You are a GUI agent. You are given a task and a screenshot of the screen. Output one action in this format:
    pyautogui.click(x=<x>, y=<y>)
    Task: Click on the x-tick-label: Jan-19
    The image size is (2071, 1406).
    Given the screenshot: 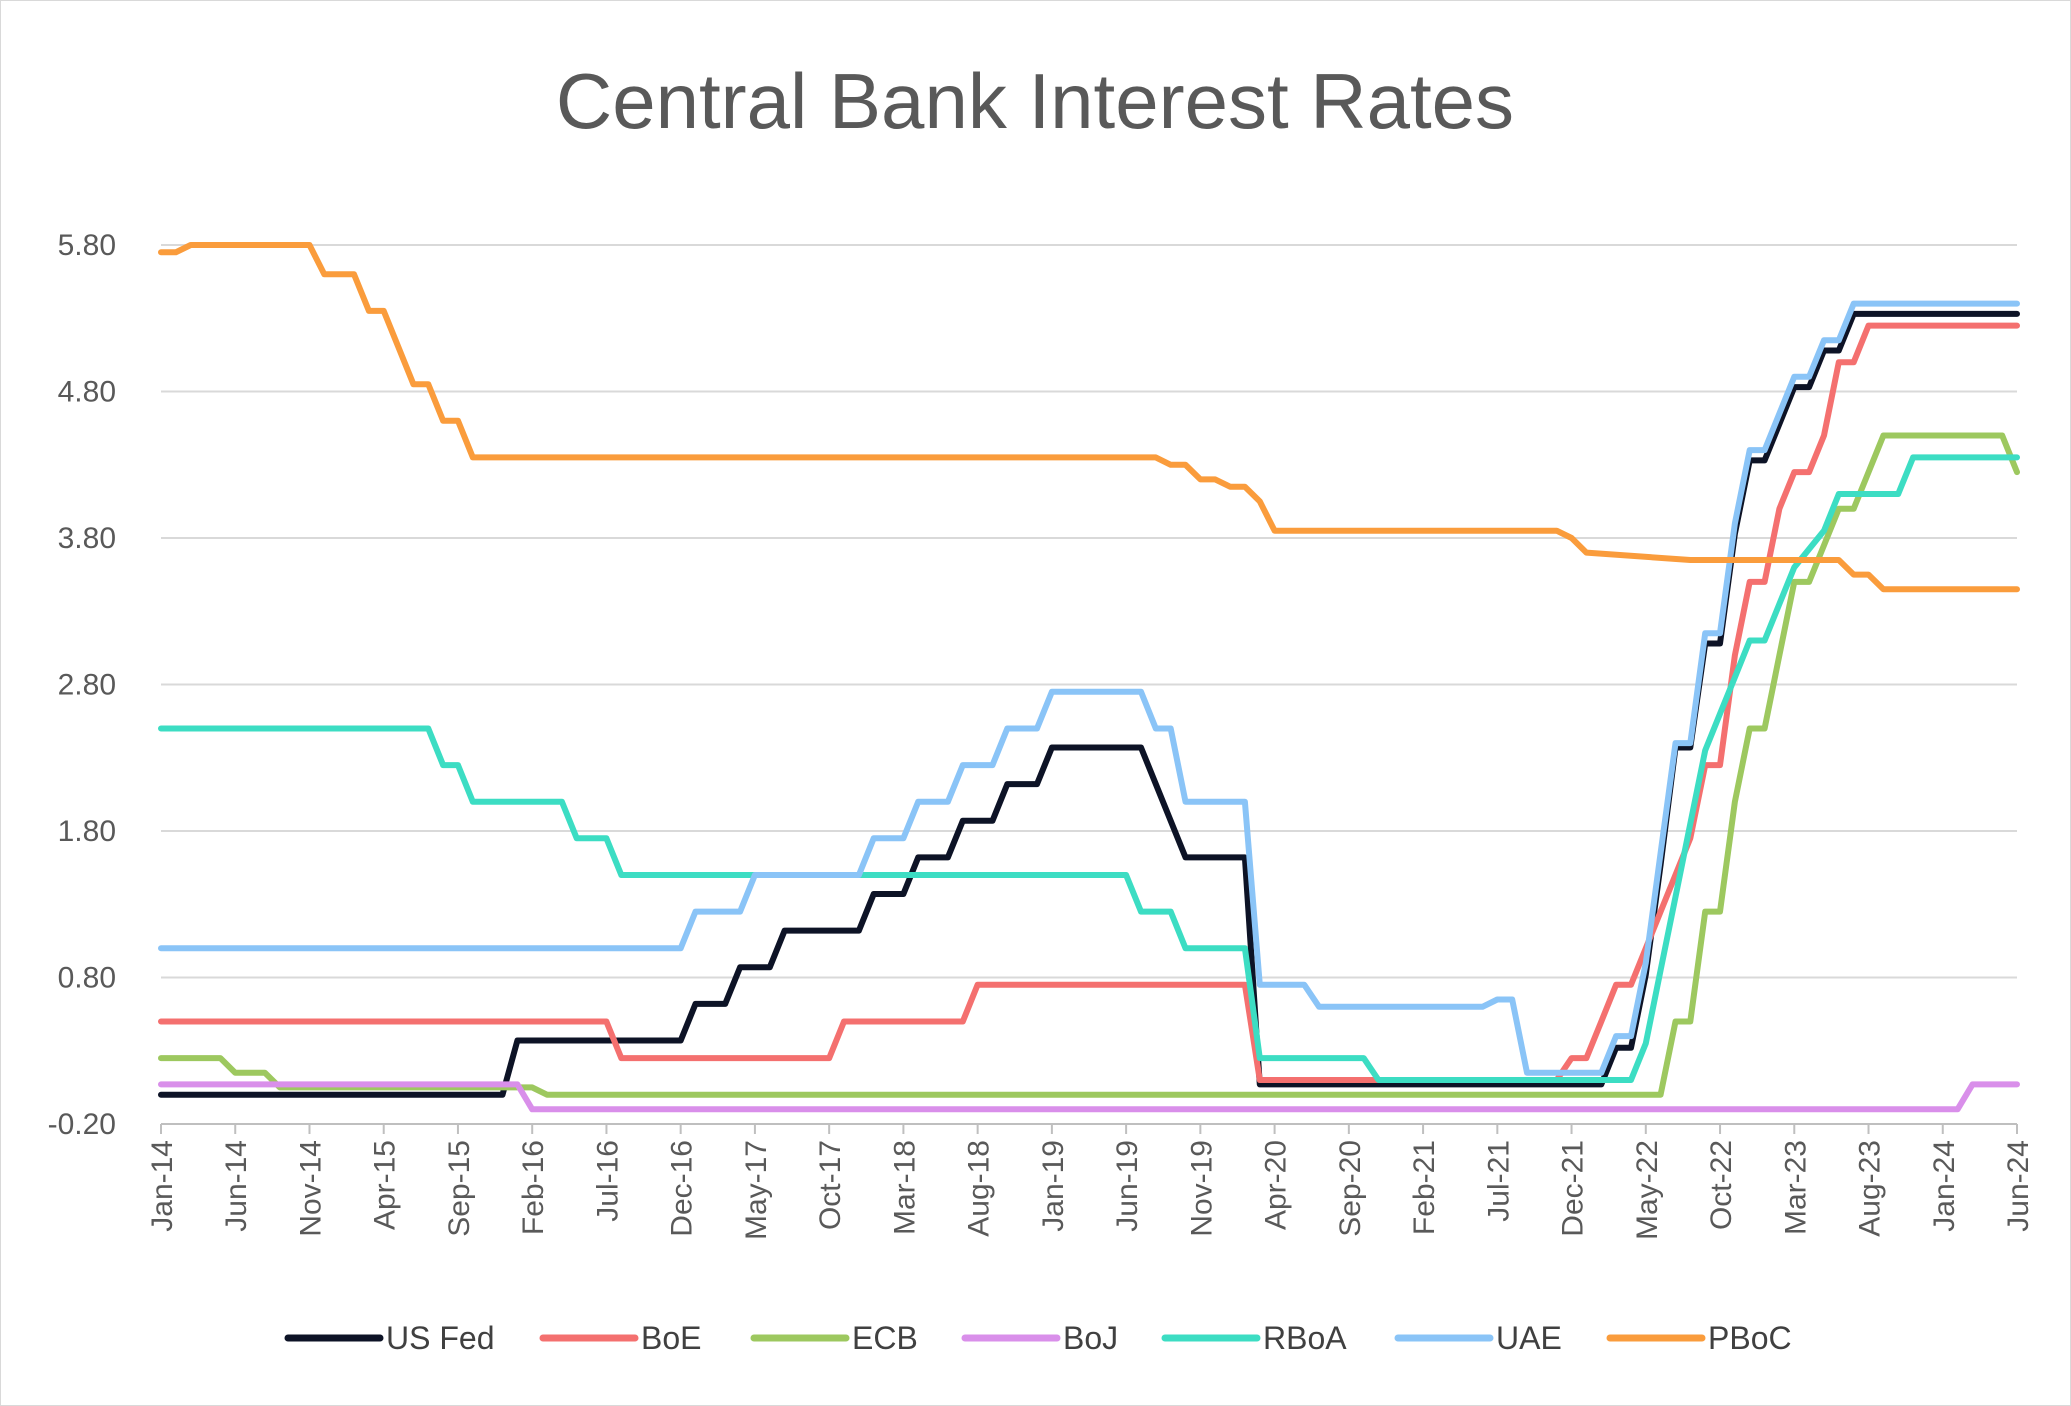 What is the action you would take?
    pyautogui.click(x=1053, y=1186)
    